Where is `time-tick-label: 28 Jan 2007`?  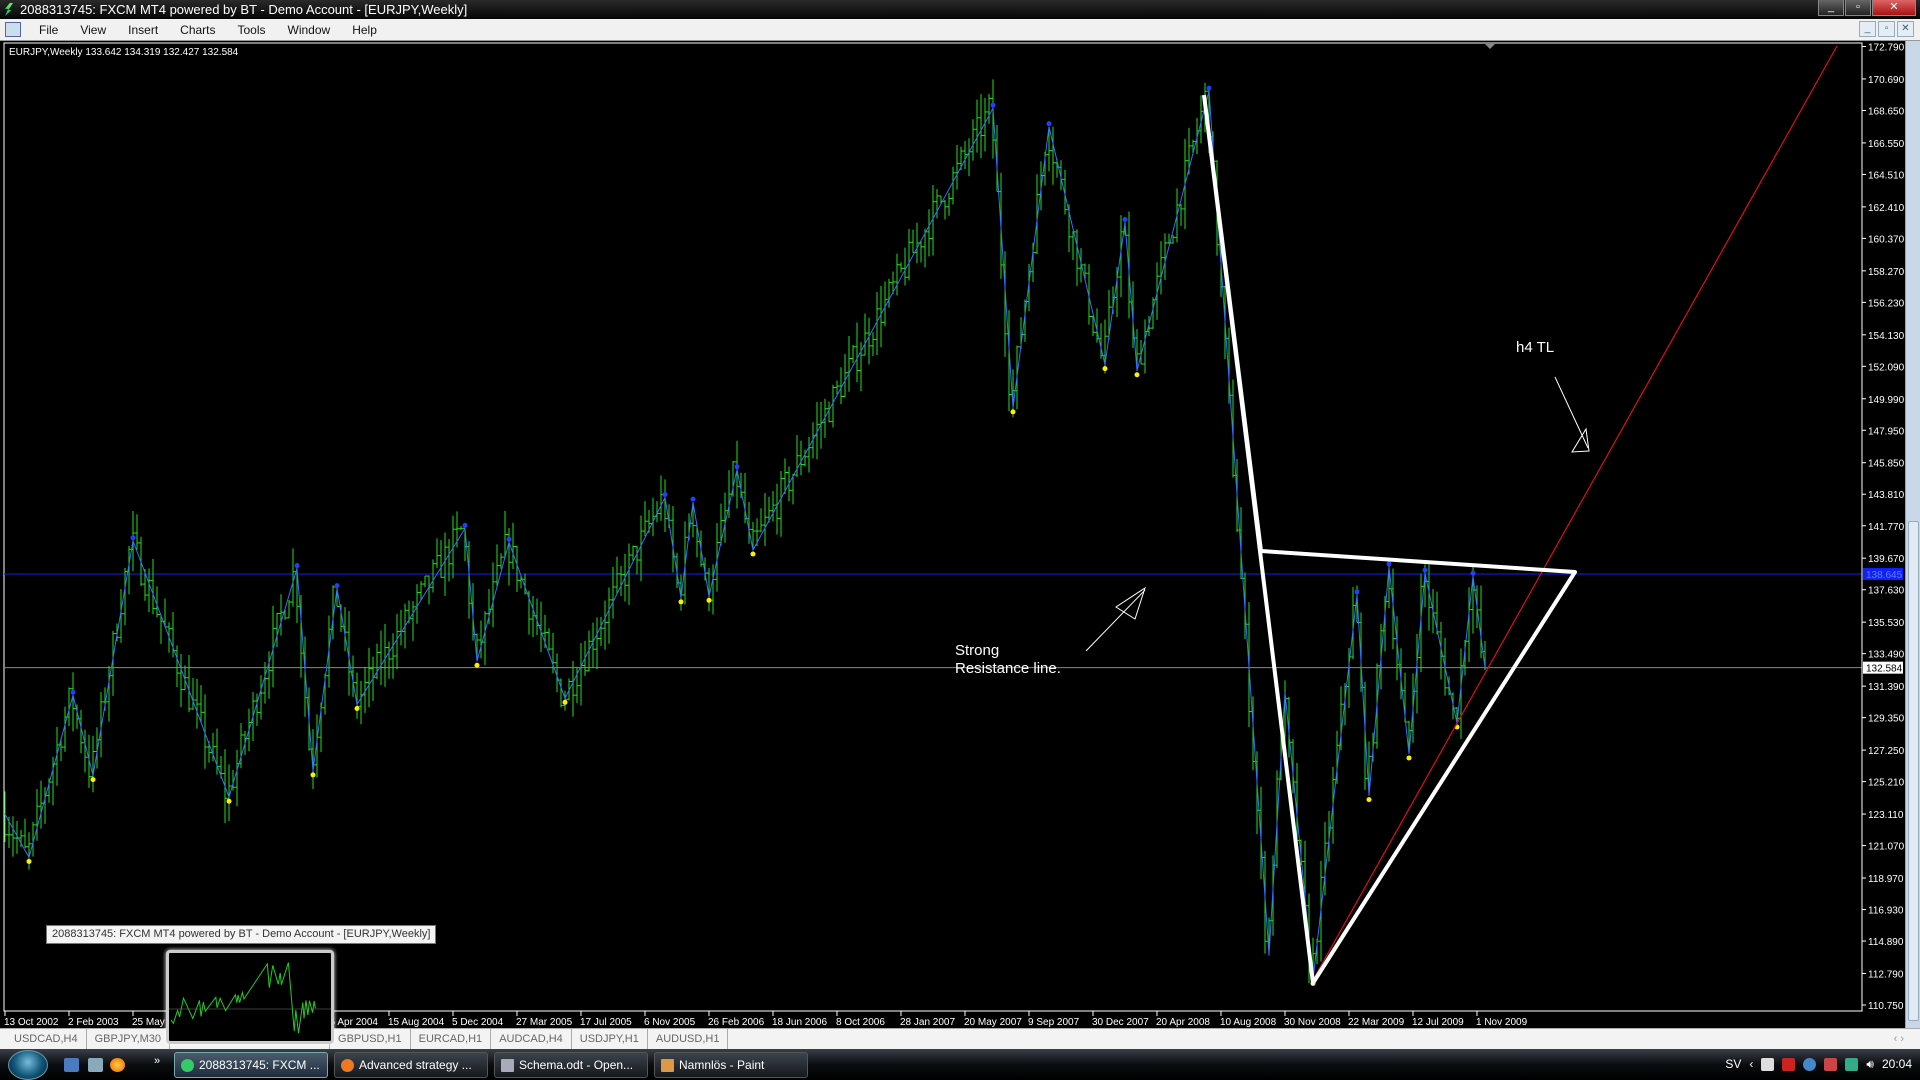 time-tick-label: 28 Jan 2007 is located at coordinates (927, 1022).